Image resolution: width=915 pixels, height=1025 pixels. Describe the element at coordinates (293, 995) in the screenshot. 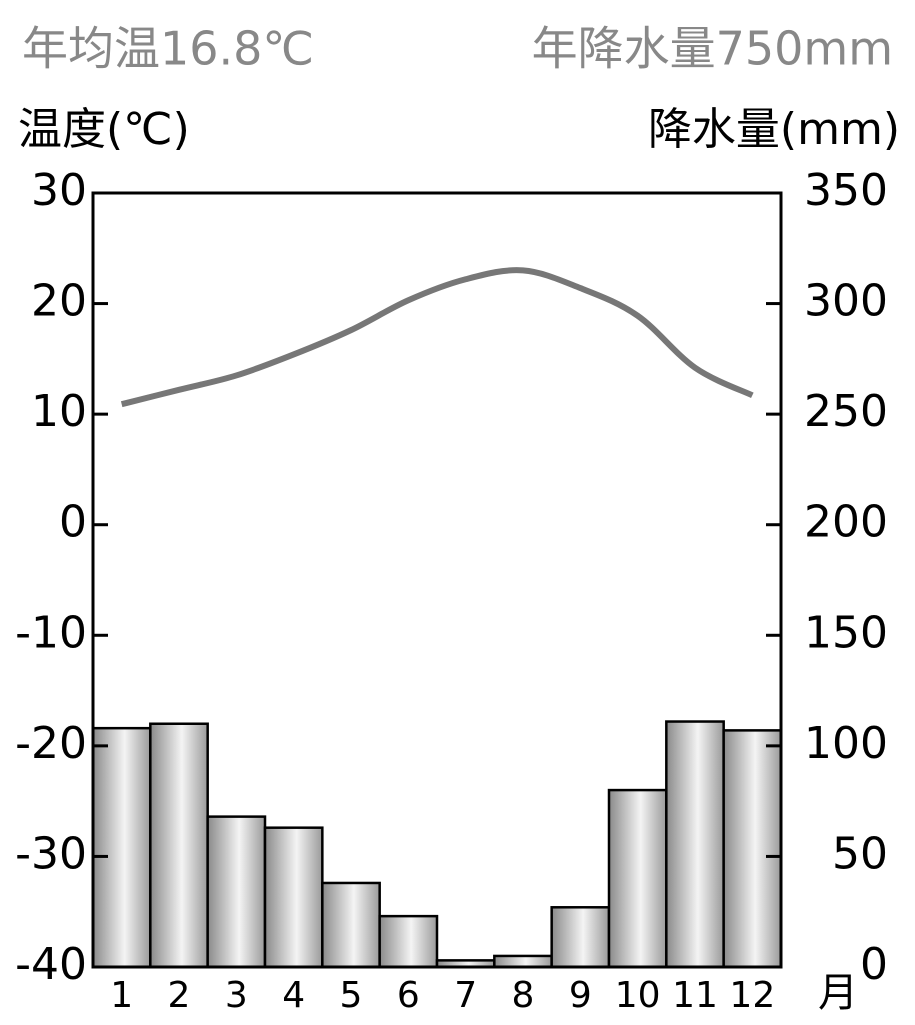

I see `x-tick-label: 4` at that location.